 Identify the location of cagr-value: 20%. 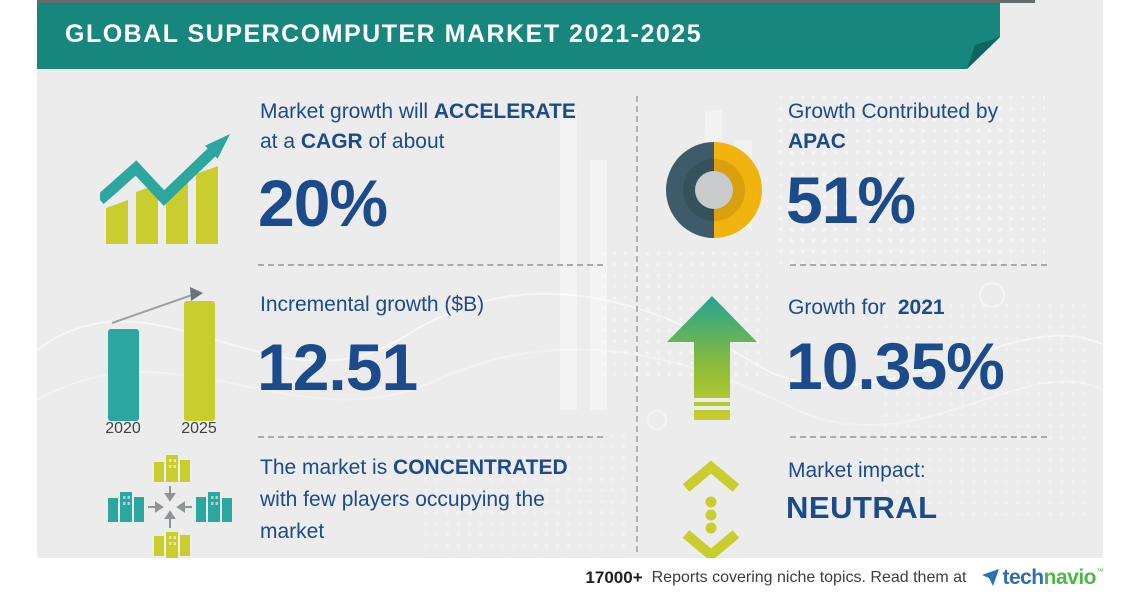
(323, 203).